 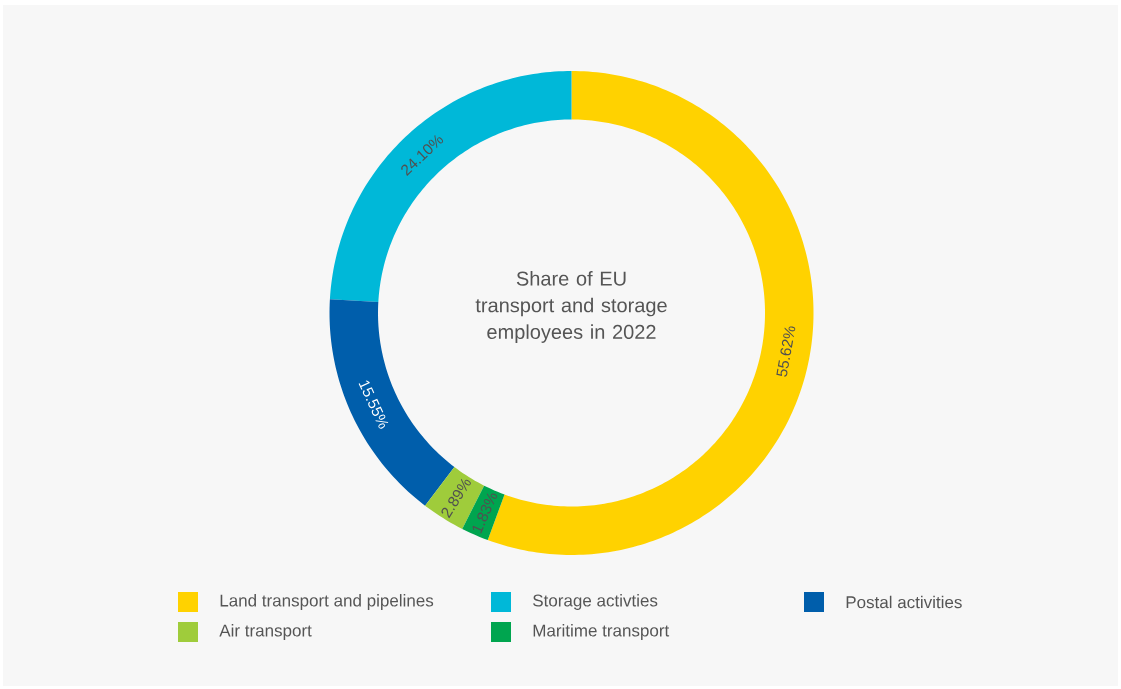 What do you see at coordinates (595, 602) in the screenshot?
I see `legend-label: Storage activties` at bounding box center [595, 602].